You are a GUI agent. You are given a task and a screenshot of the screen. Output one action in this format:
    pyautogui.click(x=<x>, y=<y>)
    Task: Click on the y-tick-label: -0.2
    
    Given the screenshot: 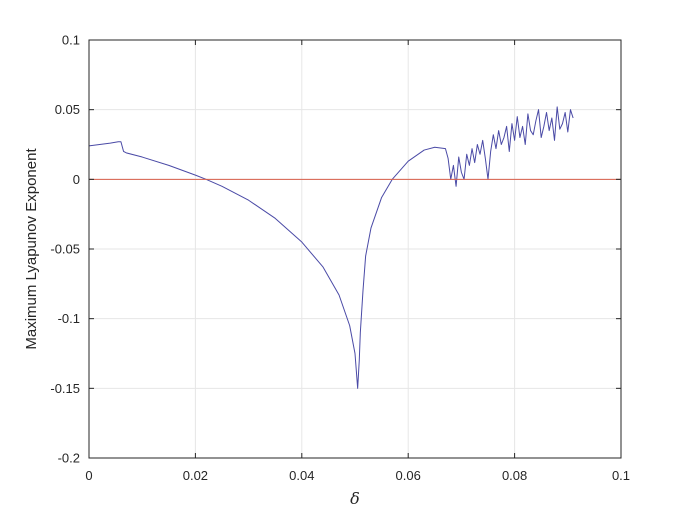 What is the action you would take?
    pyautogui.click(x=69, y=458)
    